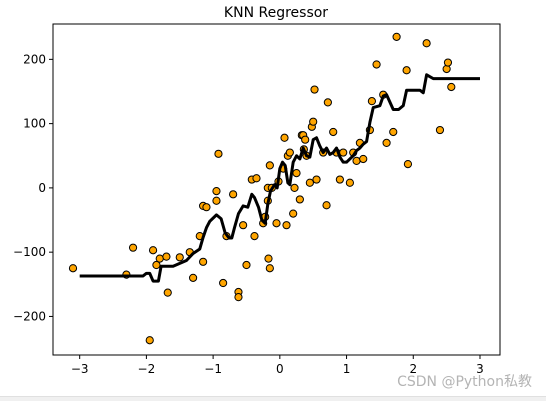  Describe the element at coordinates (464, 382) in the screenshot. I see `watermark: CSDN @Python私教` at that location.